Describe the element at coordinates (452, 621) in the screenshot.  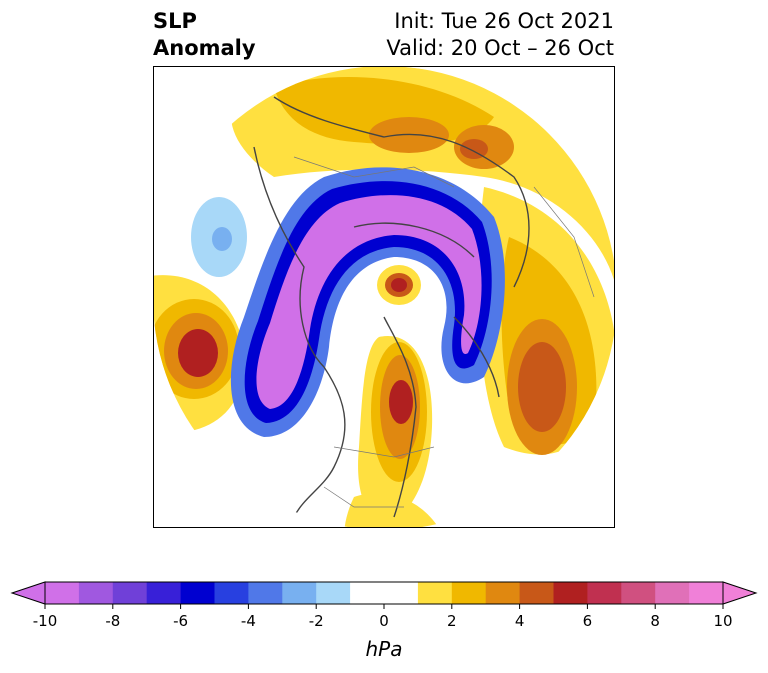
I see `colorbar-tick-label: 2` at that location.